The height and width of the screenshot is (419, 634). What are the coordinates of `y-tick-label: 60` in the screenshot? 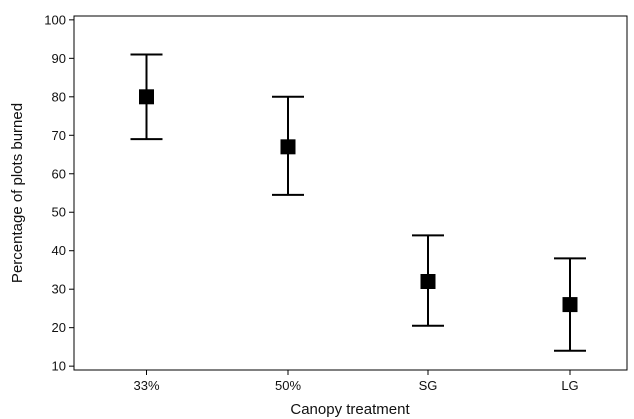 It's located at (59, 173).